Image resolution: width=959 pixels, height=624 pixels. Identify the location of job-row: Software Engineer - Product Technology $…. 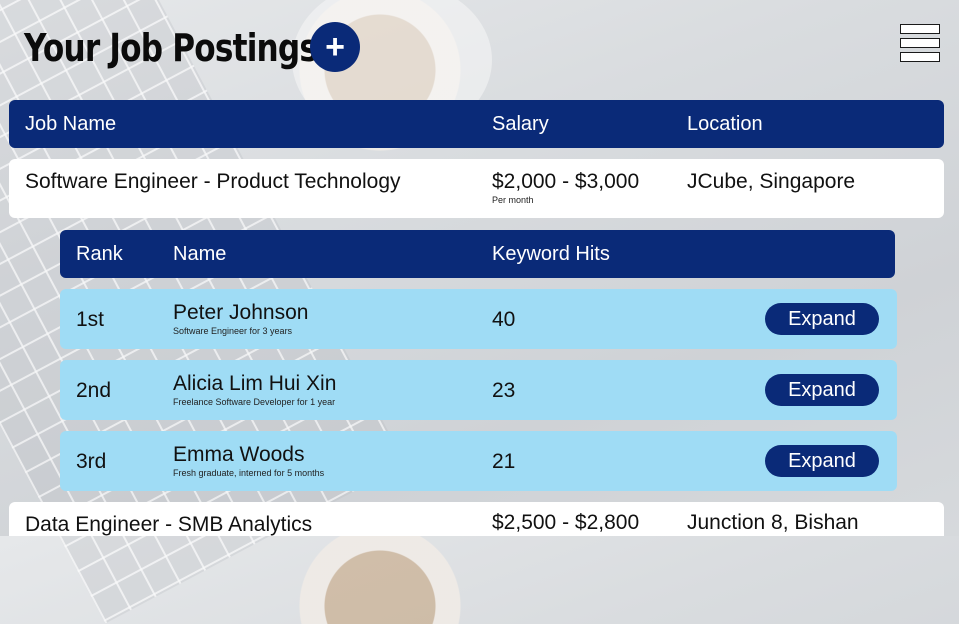
(476, 188).